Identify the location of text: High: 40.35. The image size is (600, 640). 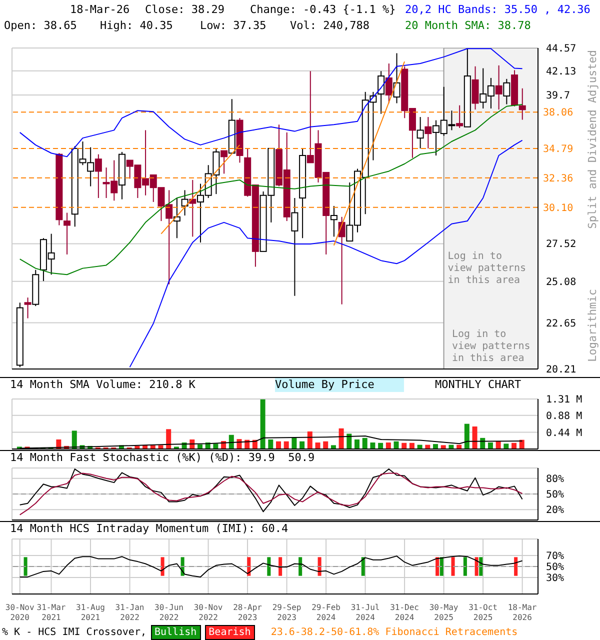
(136, 25).